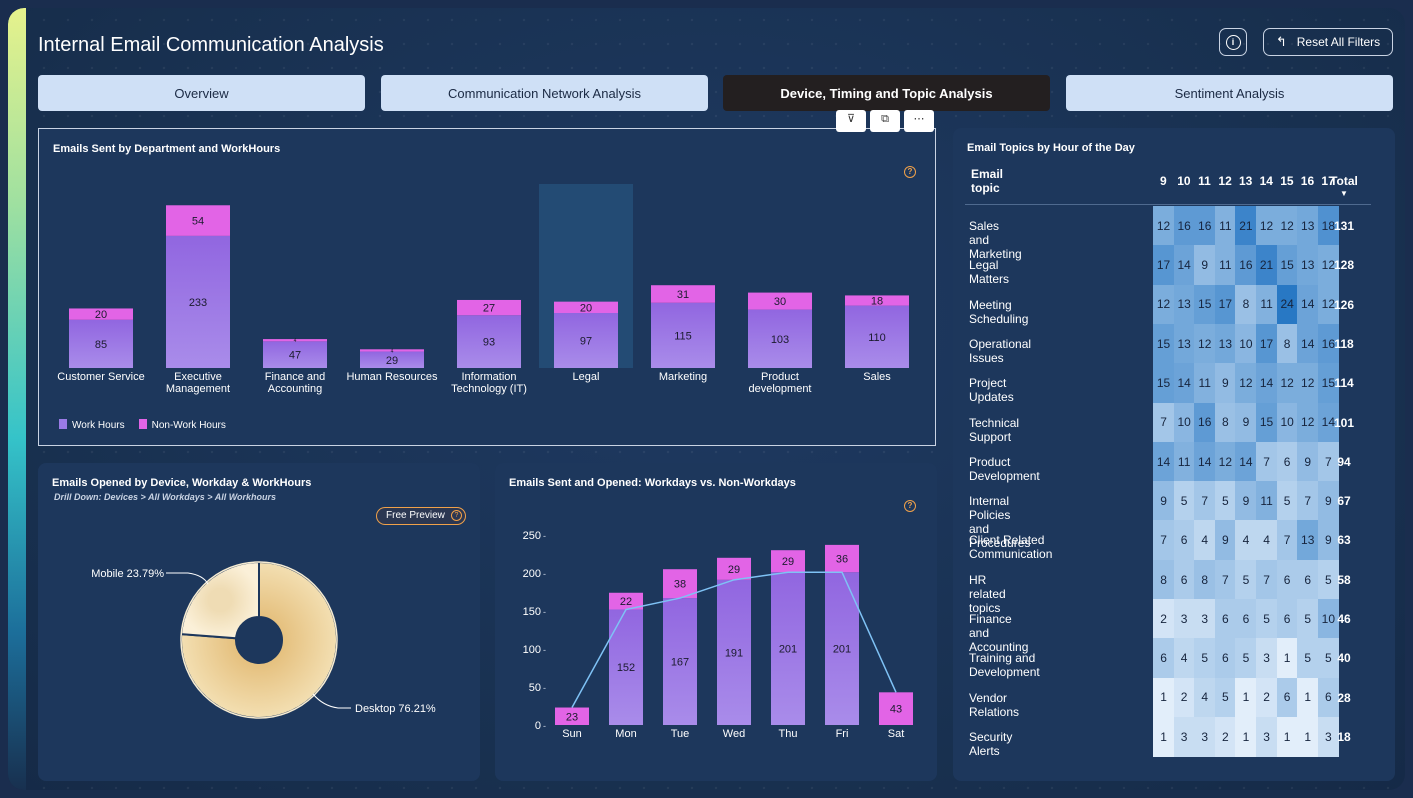 The width and height of the screenshot is (1413, 798). What do you see at coordinates (1225, 304) in the screenshot?
I see `heatmap-cell: 17` at bounding box center [1225, 304].